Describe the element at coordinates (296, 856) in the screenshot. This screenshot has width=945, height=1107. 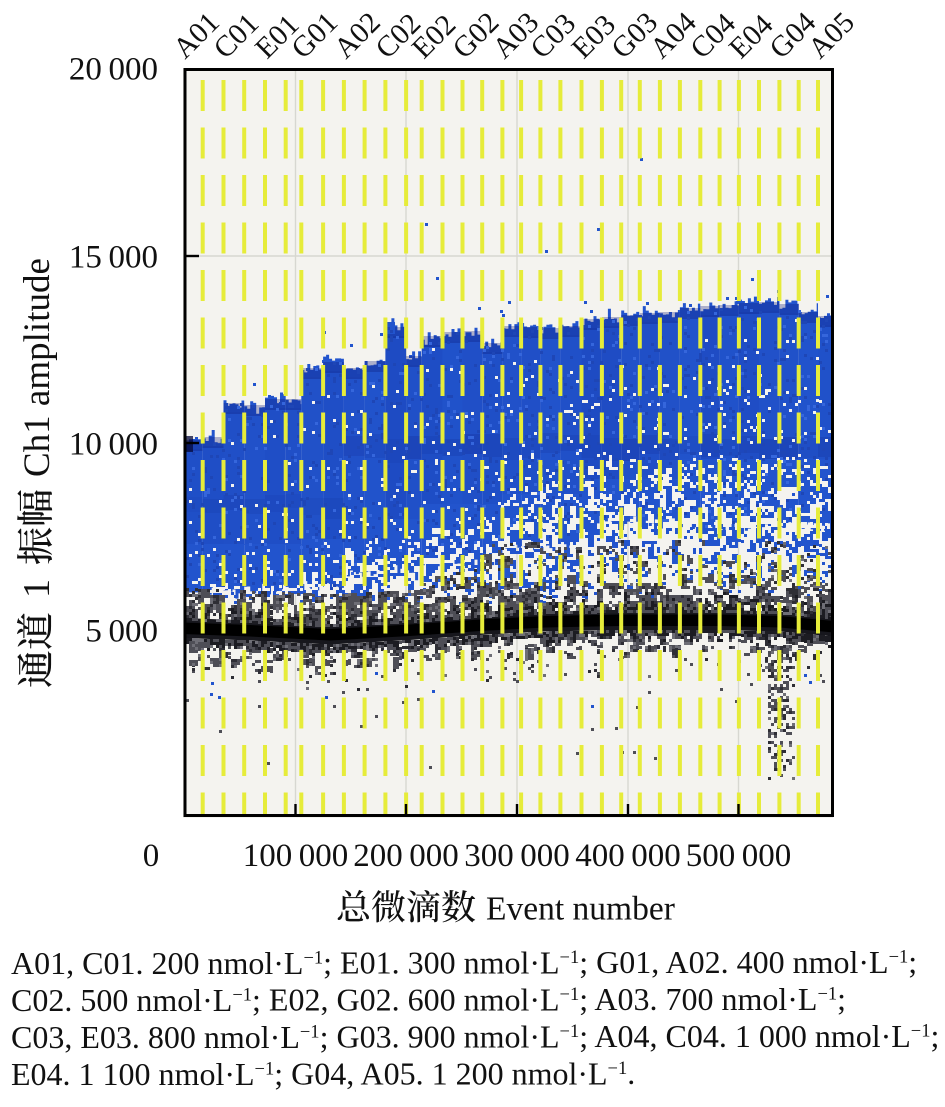
I see `svg-text: 100 000` at that location.